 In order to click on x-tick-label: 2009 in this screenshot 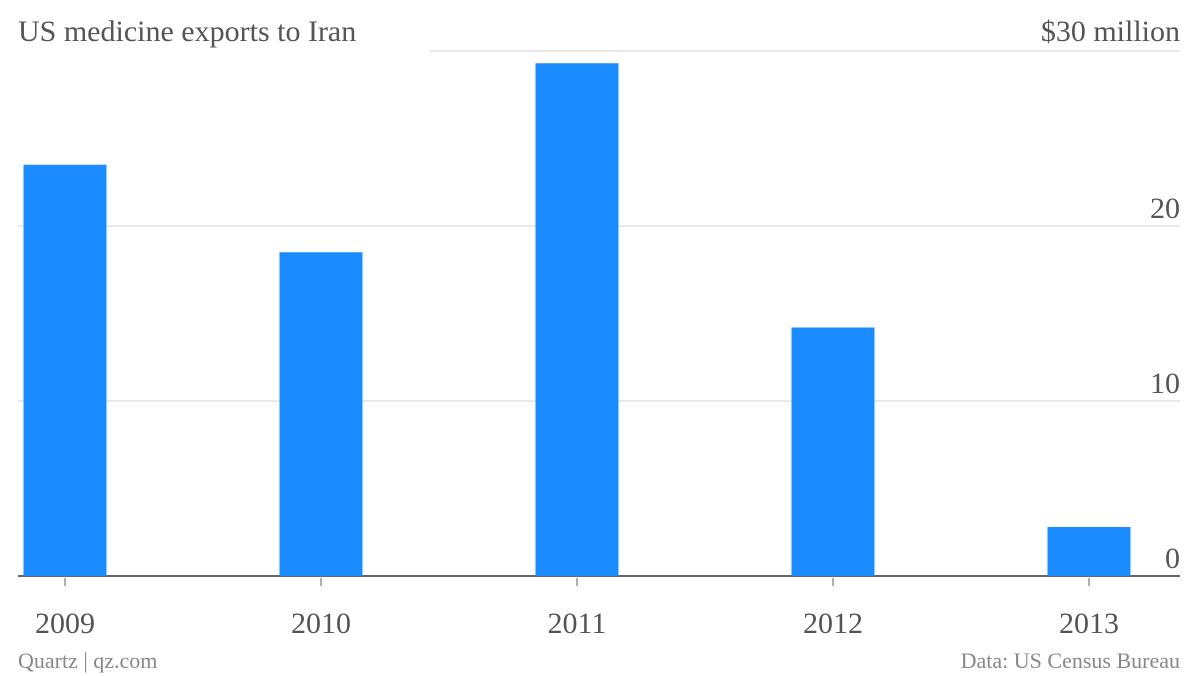, I will do `click(65, 623)`.